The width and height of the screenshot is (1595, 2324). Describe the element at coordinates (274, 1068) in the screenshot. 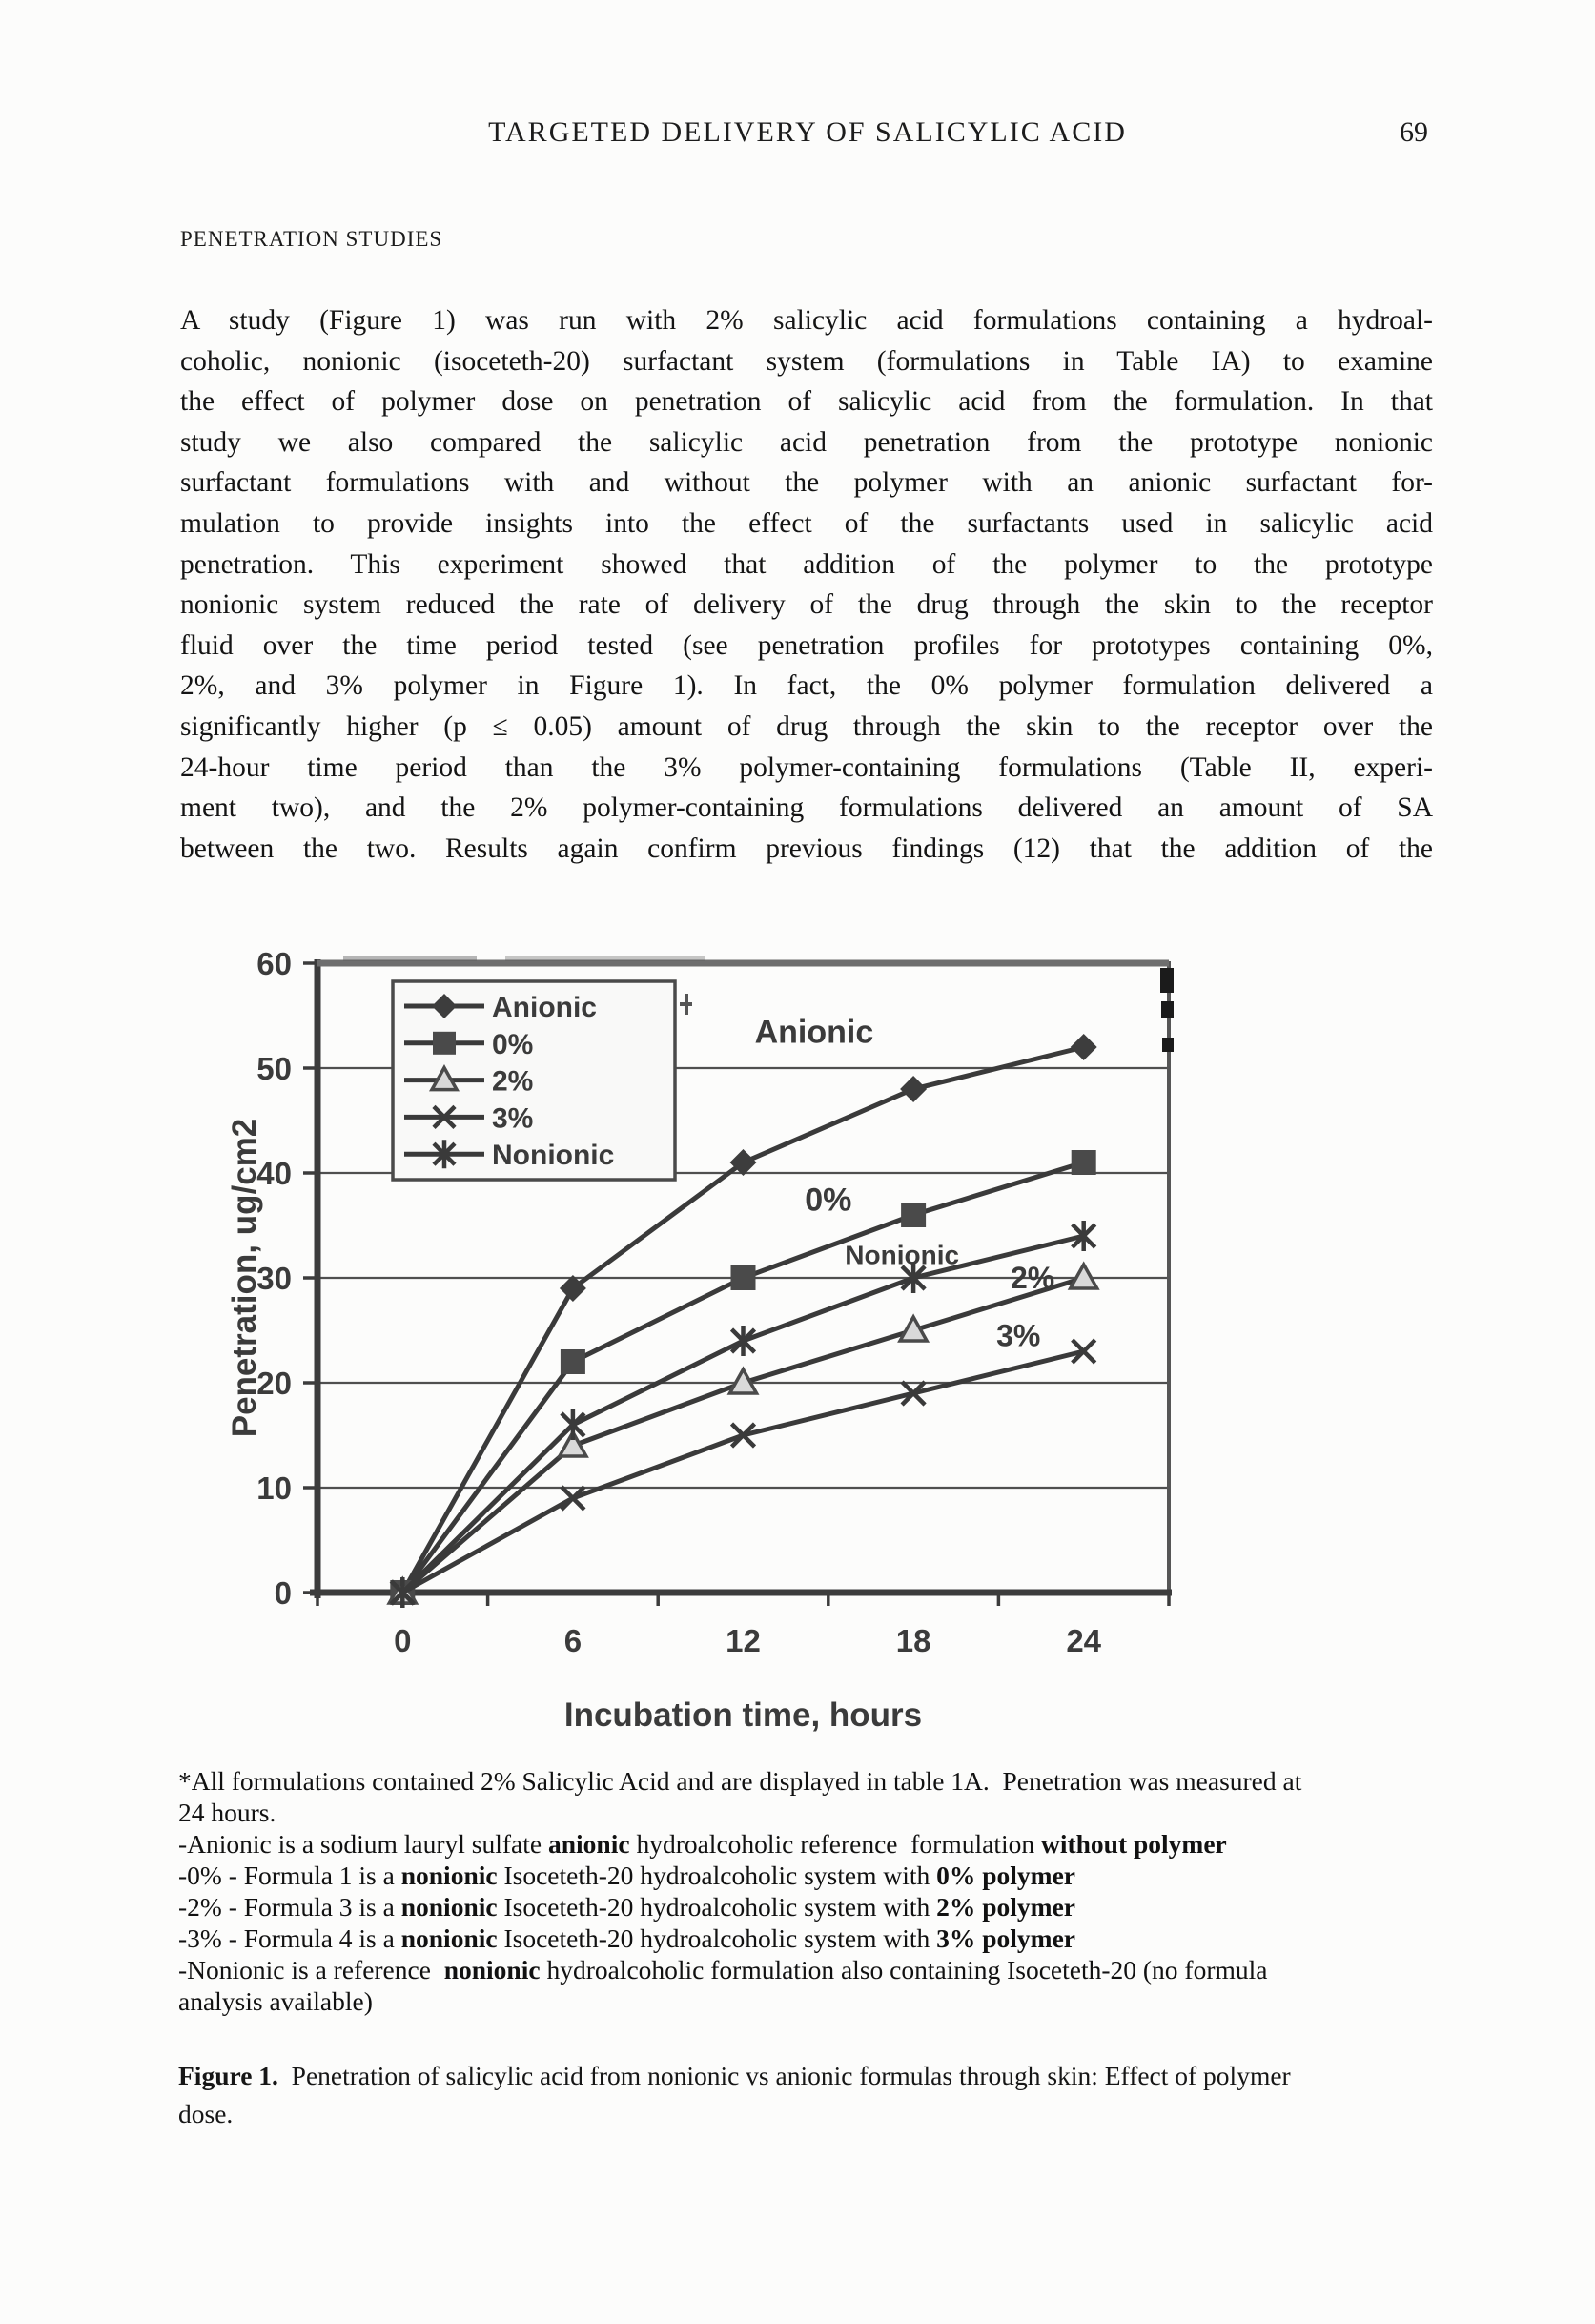

I see `y-tick-label: 50` at that location.